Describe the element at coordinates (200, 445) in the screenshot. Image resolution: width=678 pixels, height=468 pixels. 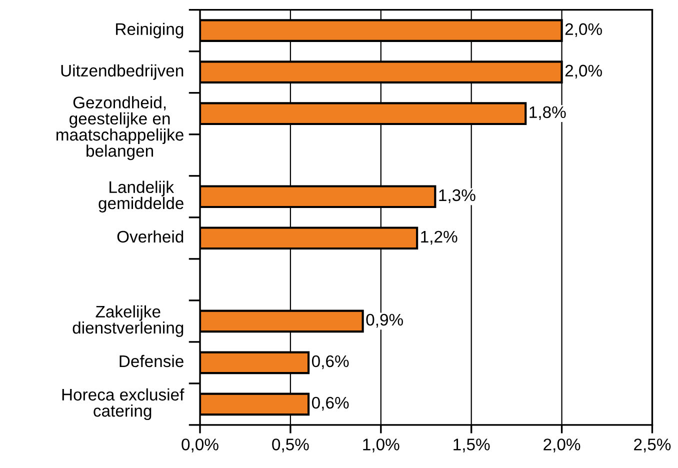
I see `x-tick-label: 0,0%` at that location.